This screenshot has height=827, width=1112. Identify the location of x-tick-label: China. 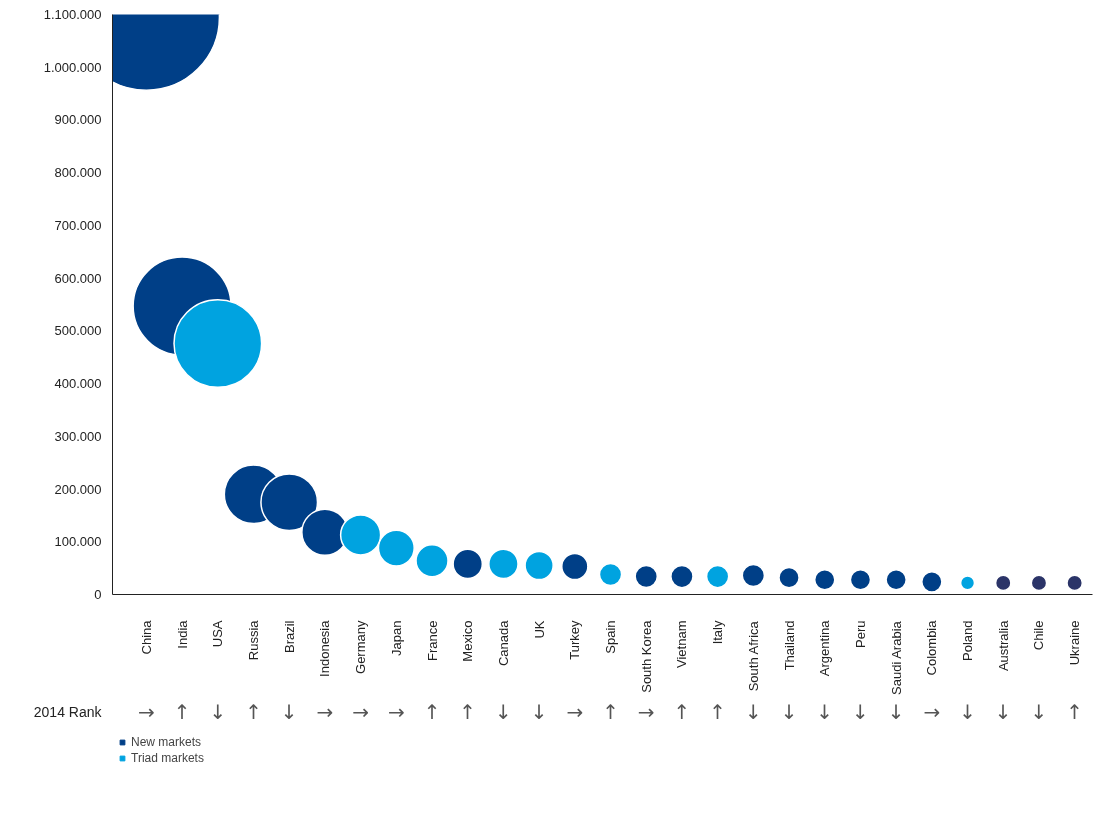
(146, 637).